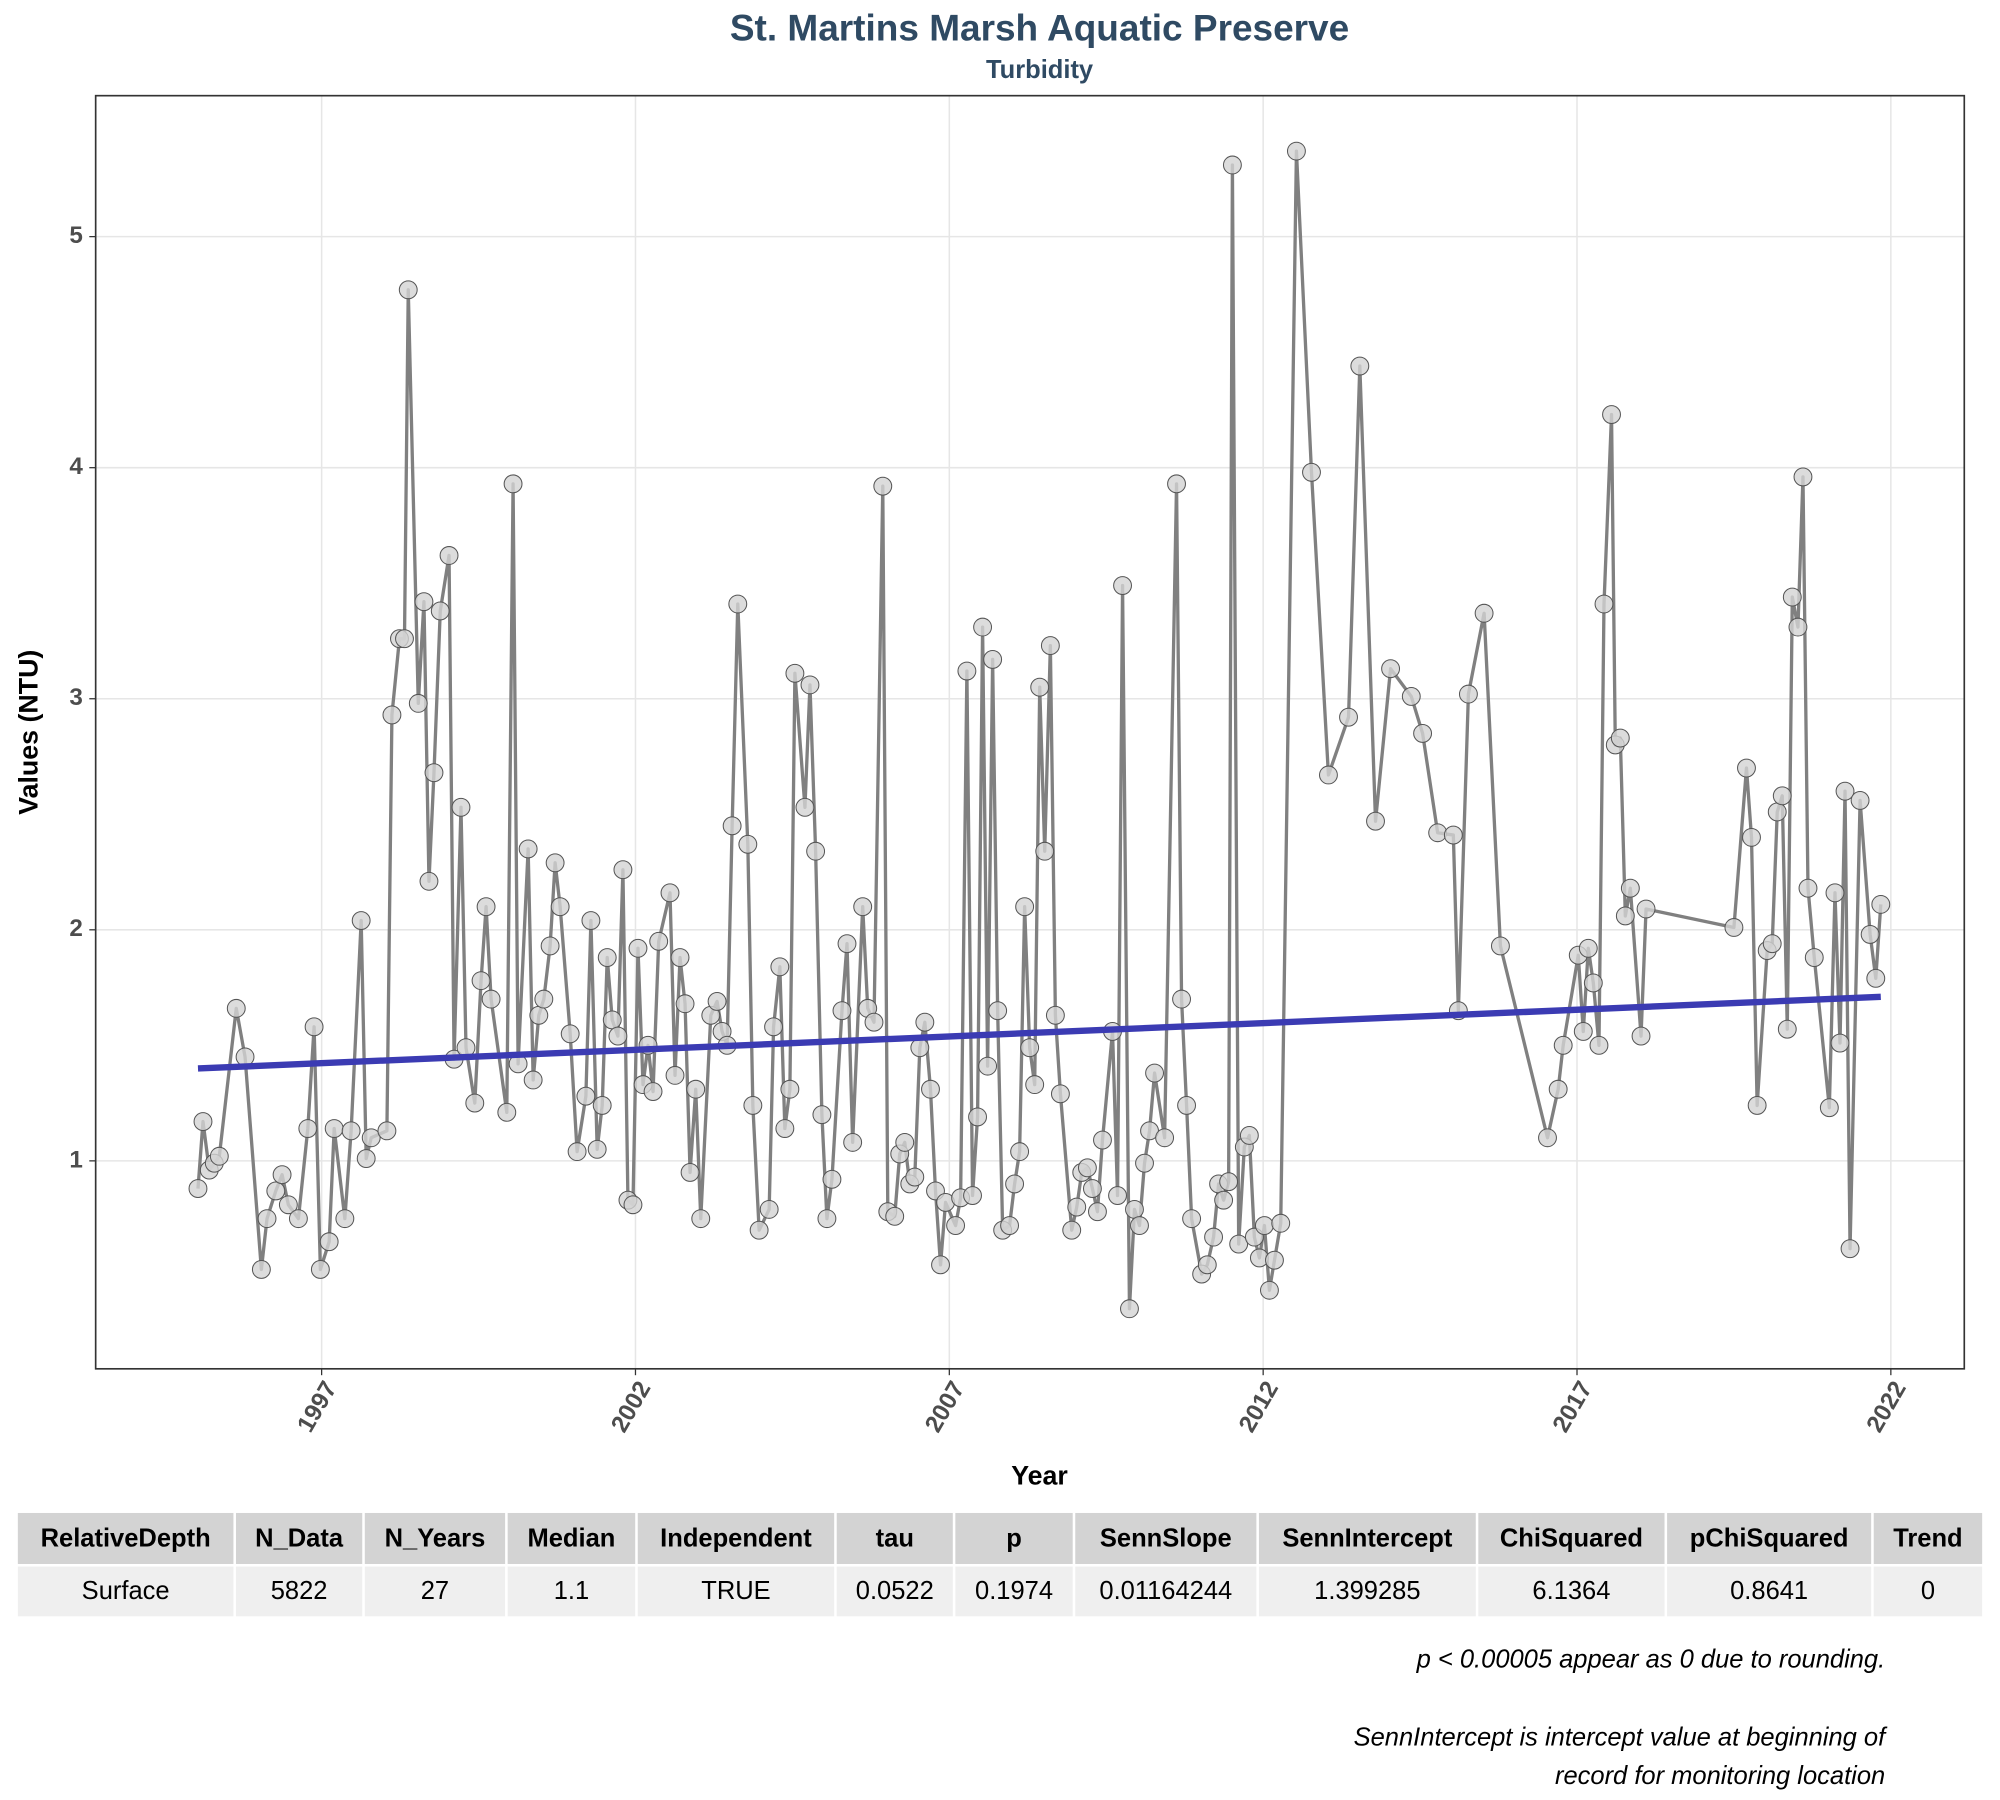 Image resolution: width=2000 pixels, height=1800 pixels. What do you see at coordinates (895, 1538) in the screenshot?
I see `column-header: tau` at bounding box center [895, 1538].